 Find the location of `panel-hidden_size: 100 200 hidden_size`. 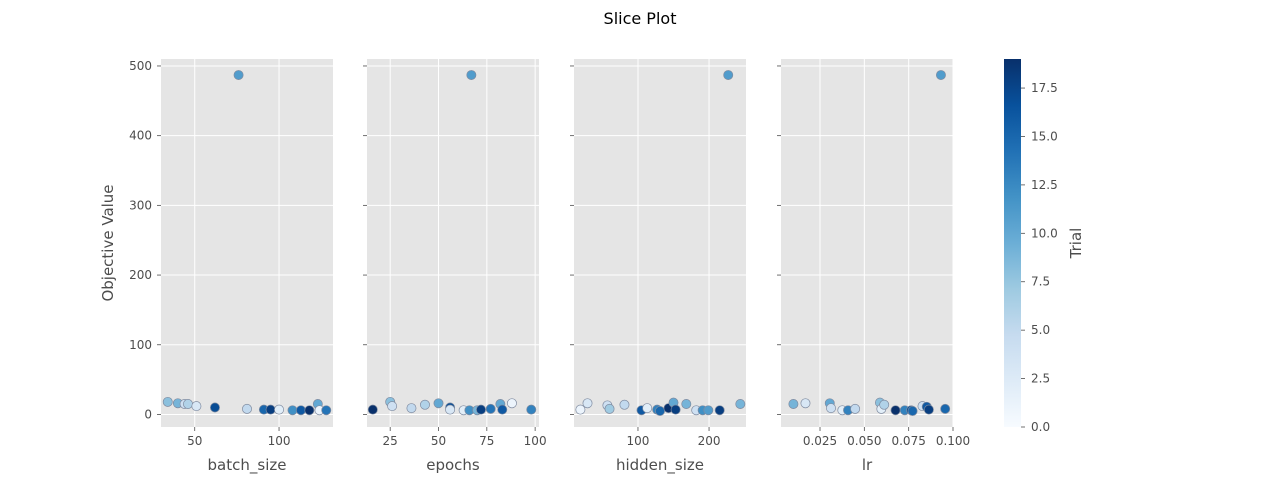

panel-hidden_size: 100 200 hidden_size is located at coordinates (658, 267).